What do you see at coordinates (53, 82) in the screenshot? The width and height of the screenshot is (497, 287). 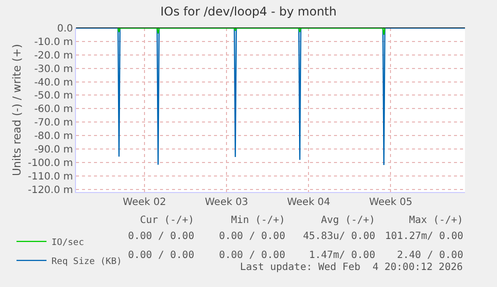 I see `y-tick-label: -40.0 m` at bounding box center [53, 82].